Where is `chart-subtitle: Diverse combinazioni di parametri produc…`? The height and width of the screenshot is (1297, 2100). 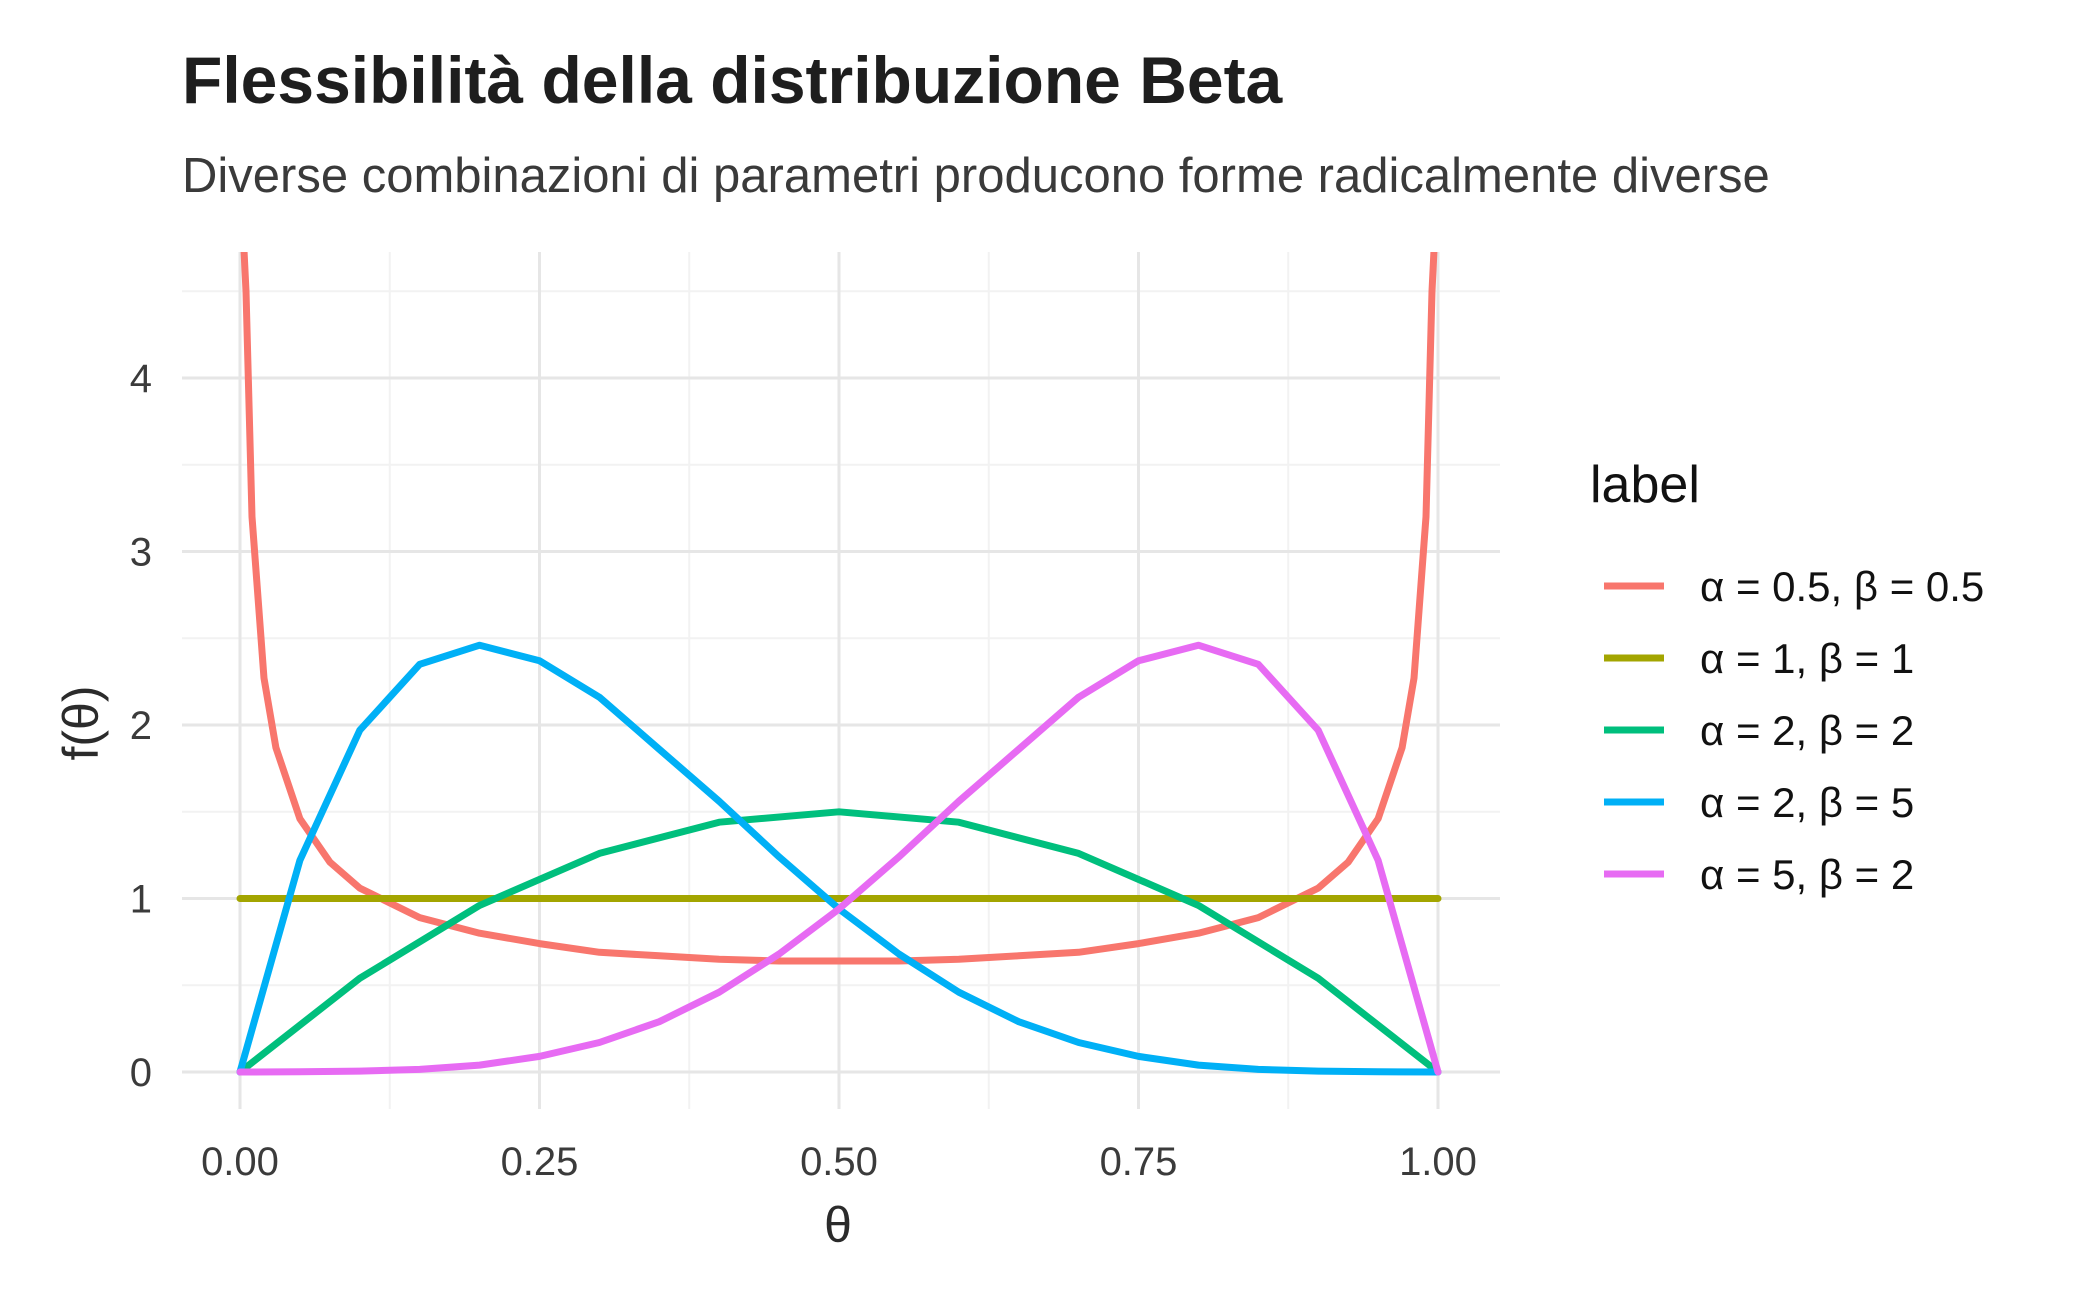 chart-subtitle: Diverse combinazioni di parametri produc… is located at coordinates (976, 176).